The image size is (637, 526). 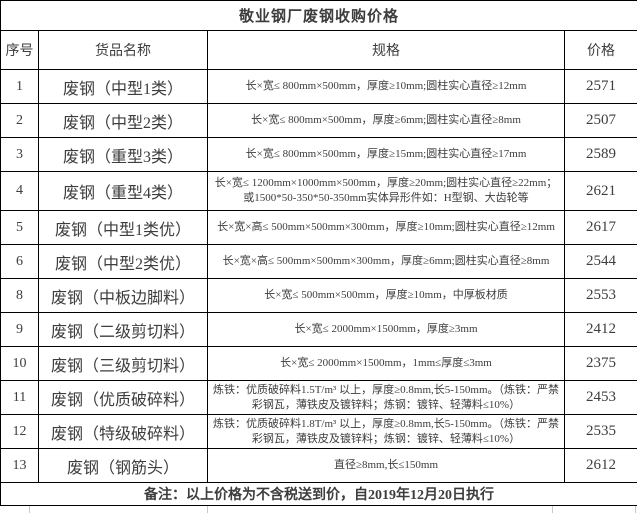 What do you see at coordinates (386, 295) in the screenshot?
I see `row-spec: 长×宽≤ 500mm×500mm，厚度≥10mm，中厚板材质` at bounding box center [386, 295].